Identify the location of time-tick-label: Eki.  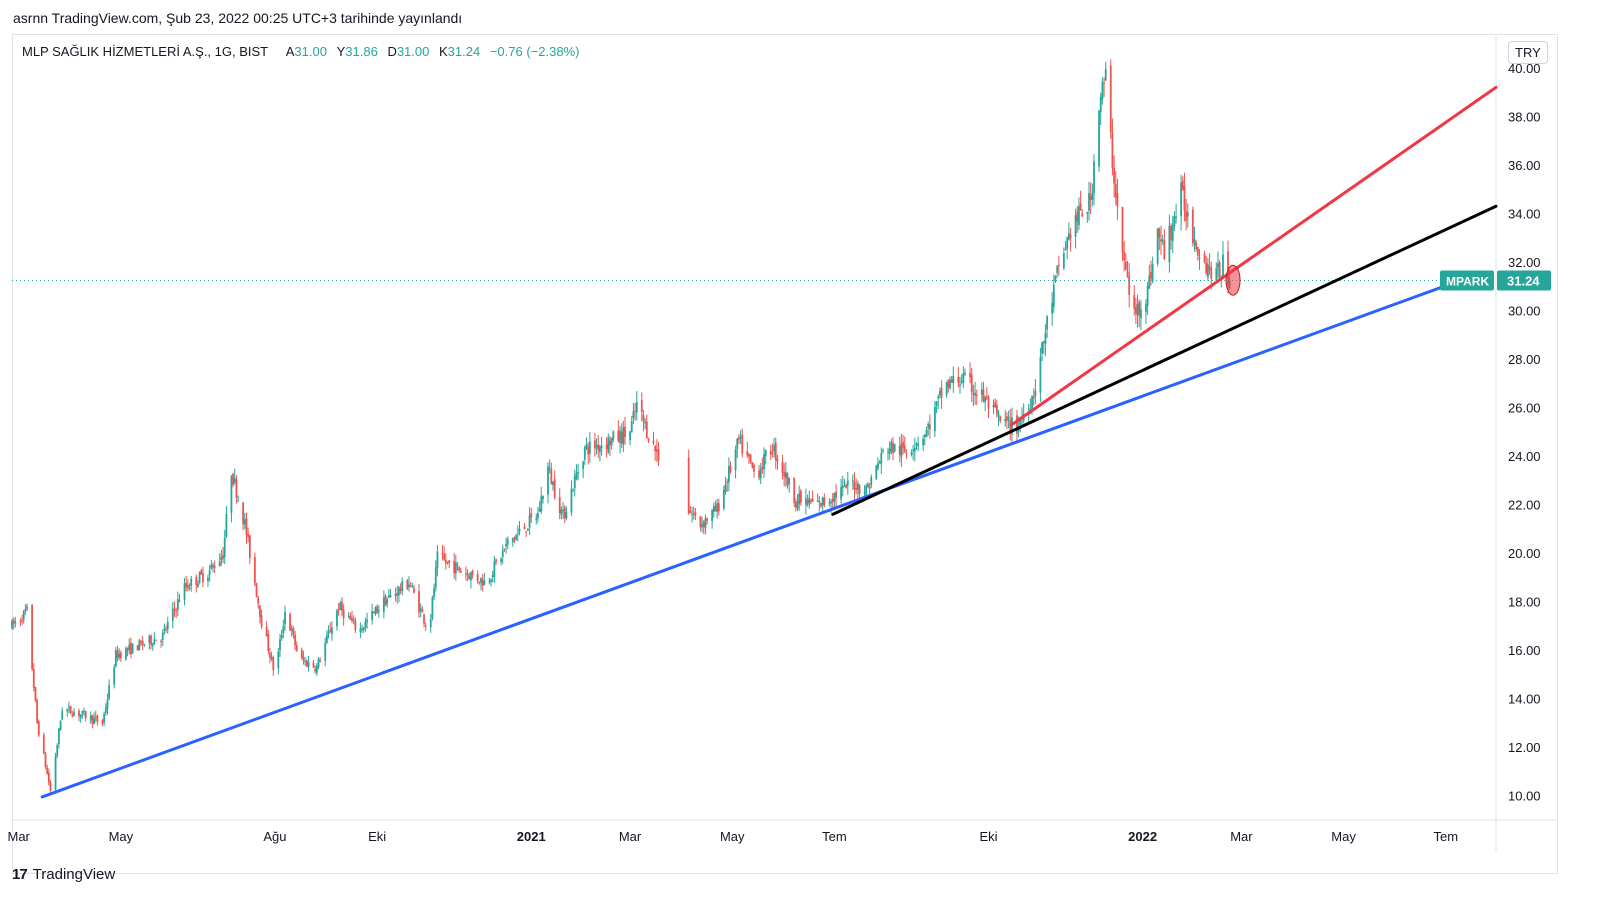
(988, 836).